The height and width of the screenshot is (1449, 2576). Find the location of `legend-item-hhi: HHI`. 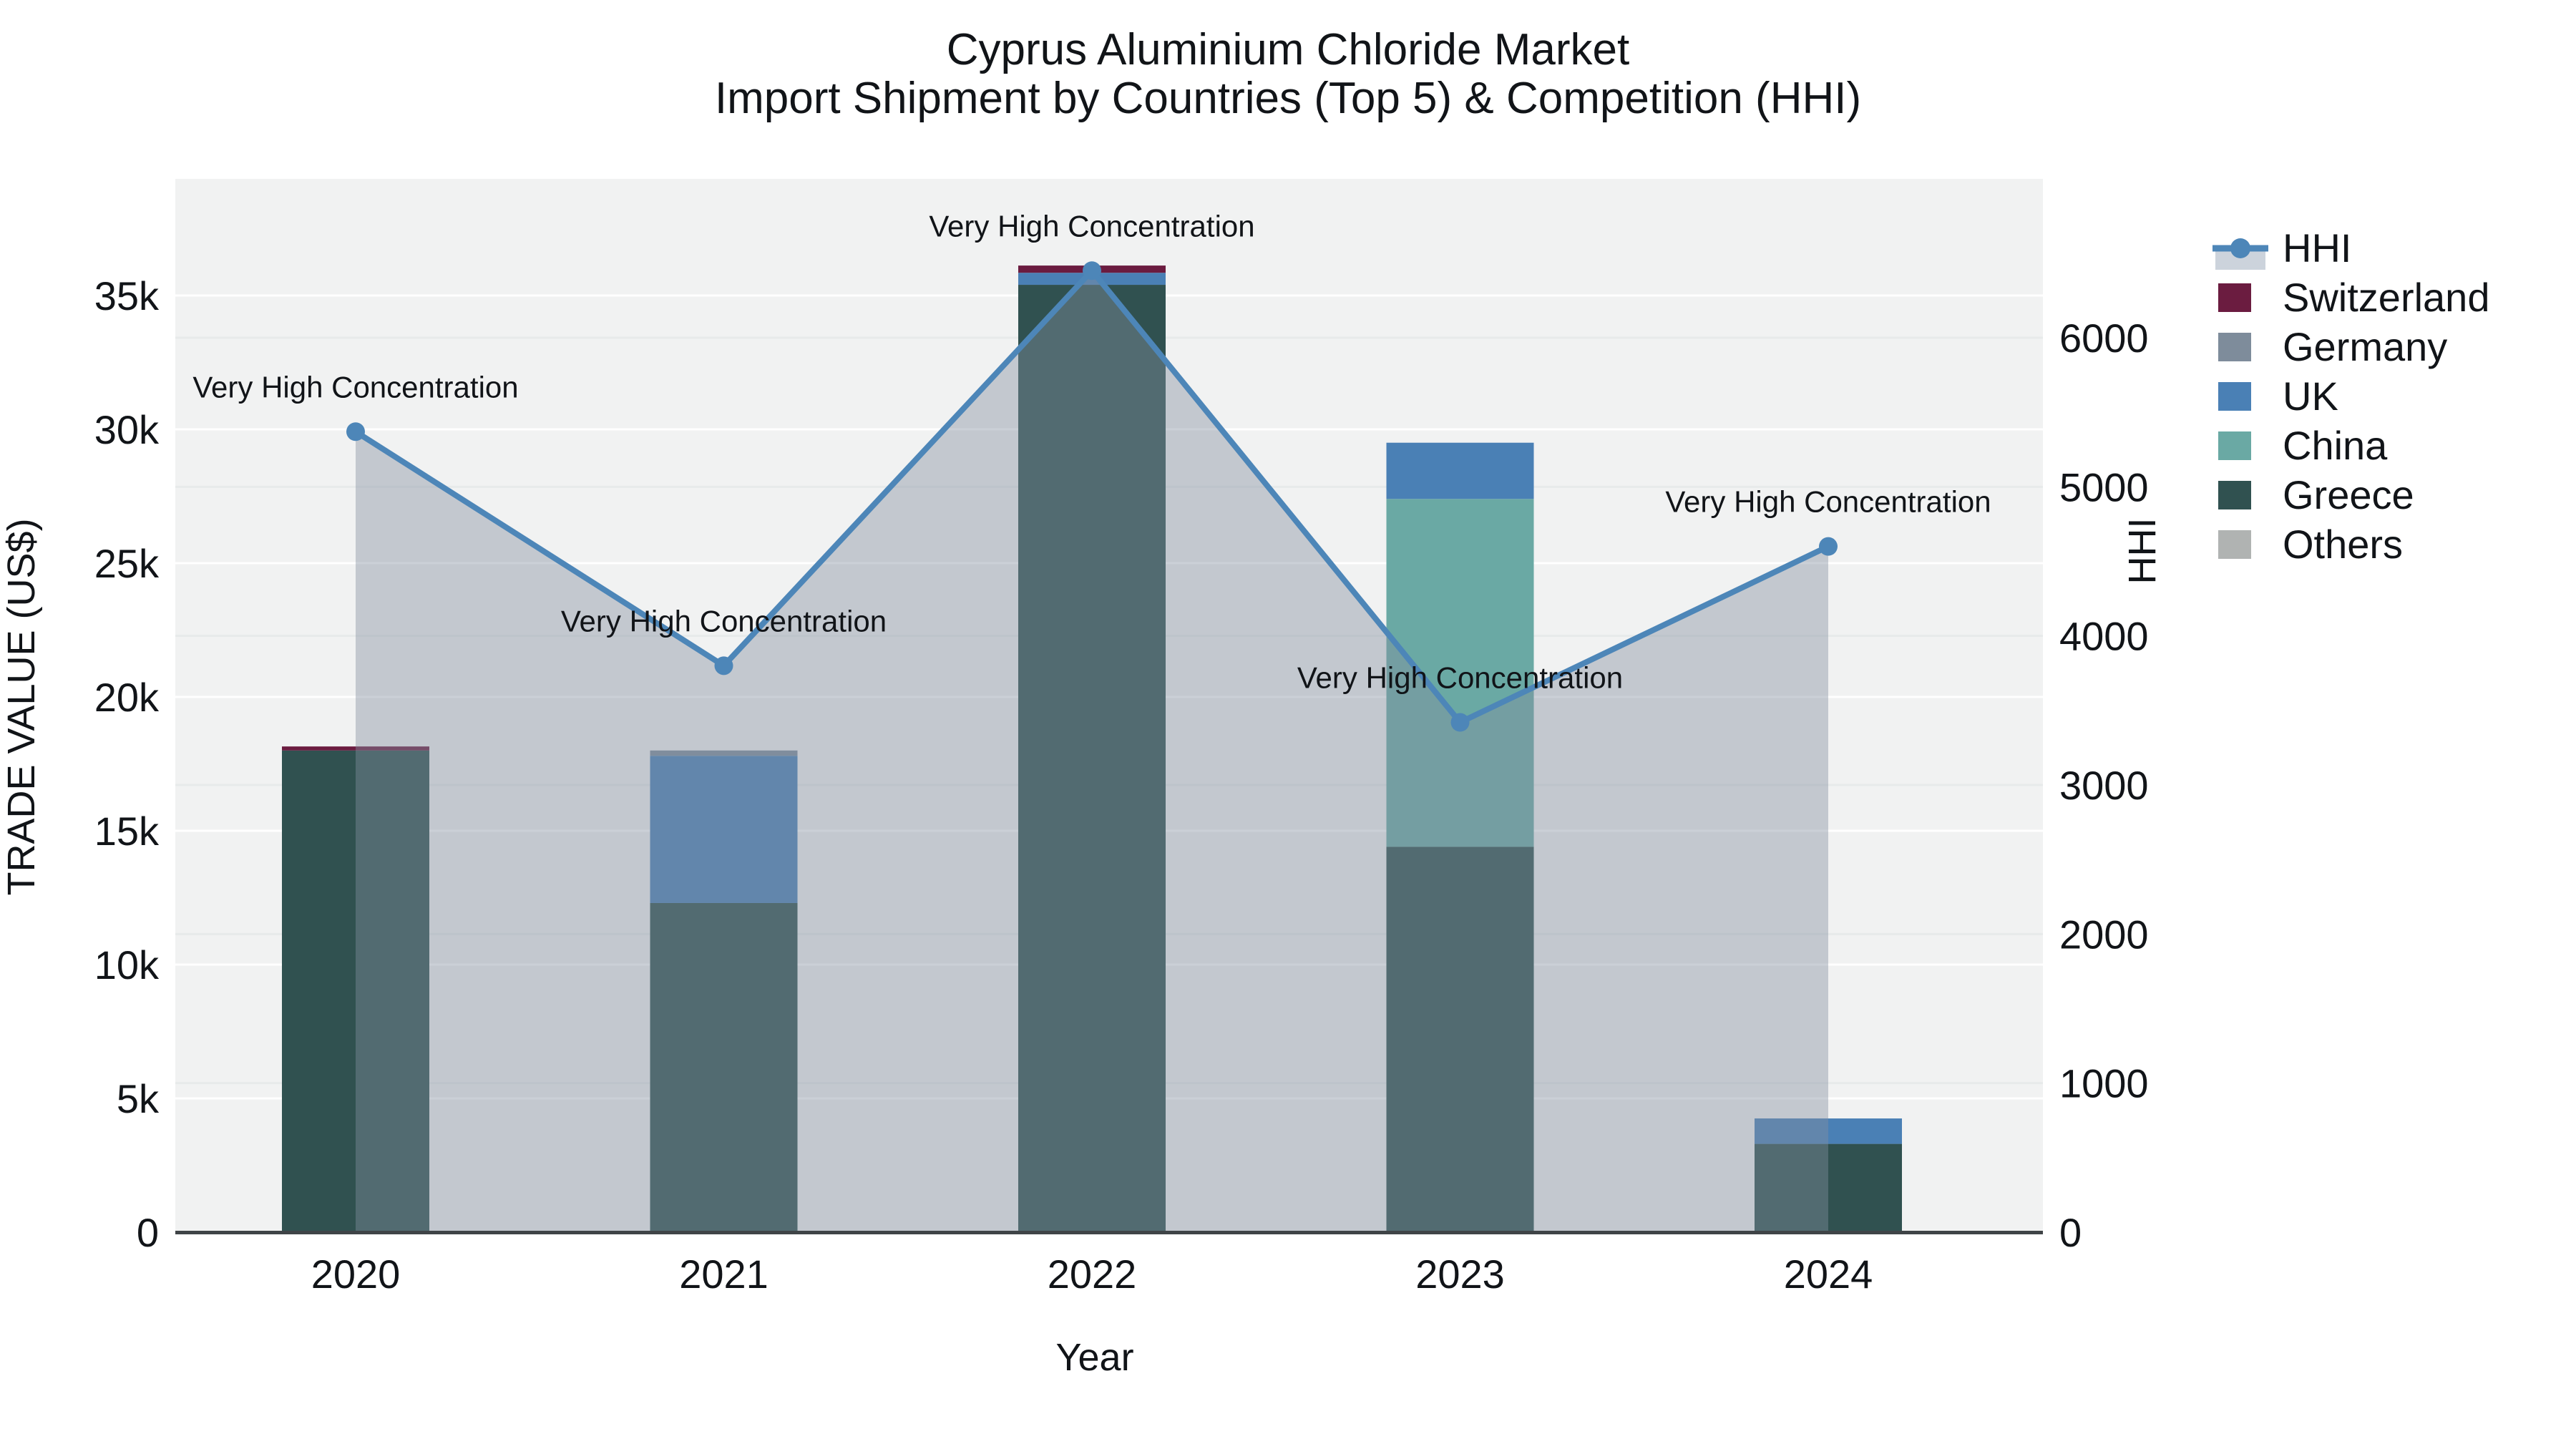

legend-item-hhi: HHI is located at coordinates (2281, 247).